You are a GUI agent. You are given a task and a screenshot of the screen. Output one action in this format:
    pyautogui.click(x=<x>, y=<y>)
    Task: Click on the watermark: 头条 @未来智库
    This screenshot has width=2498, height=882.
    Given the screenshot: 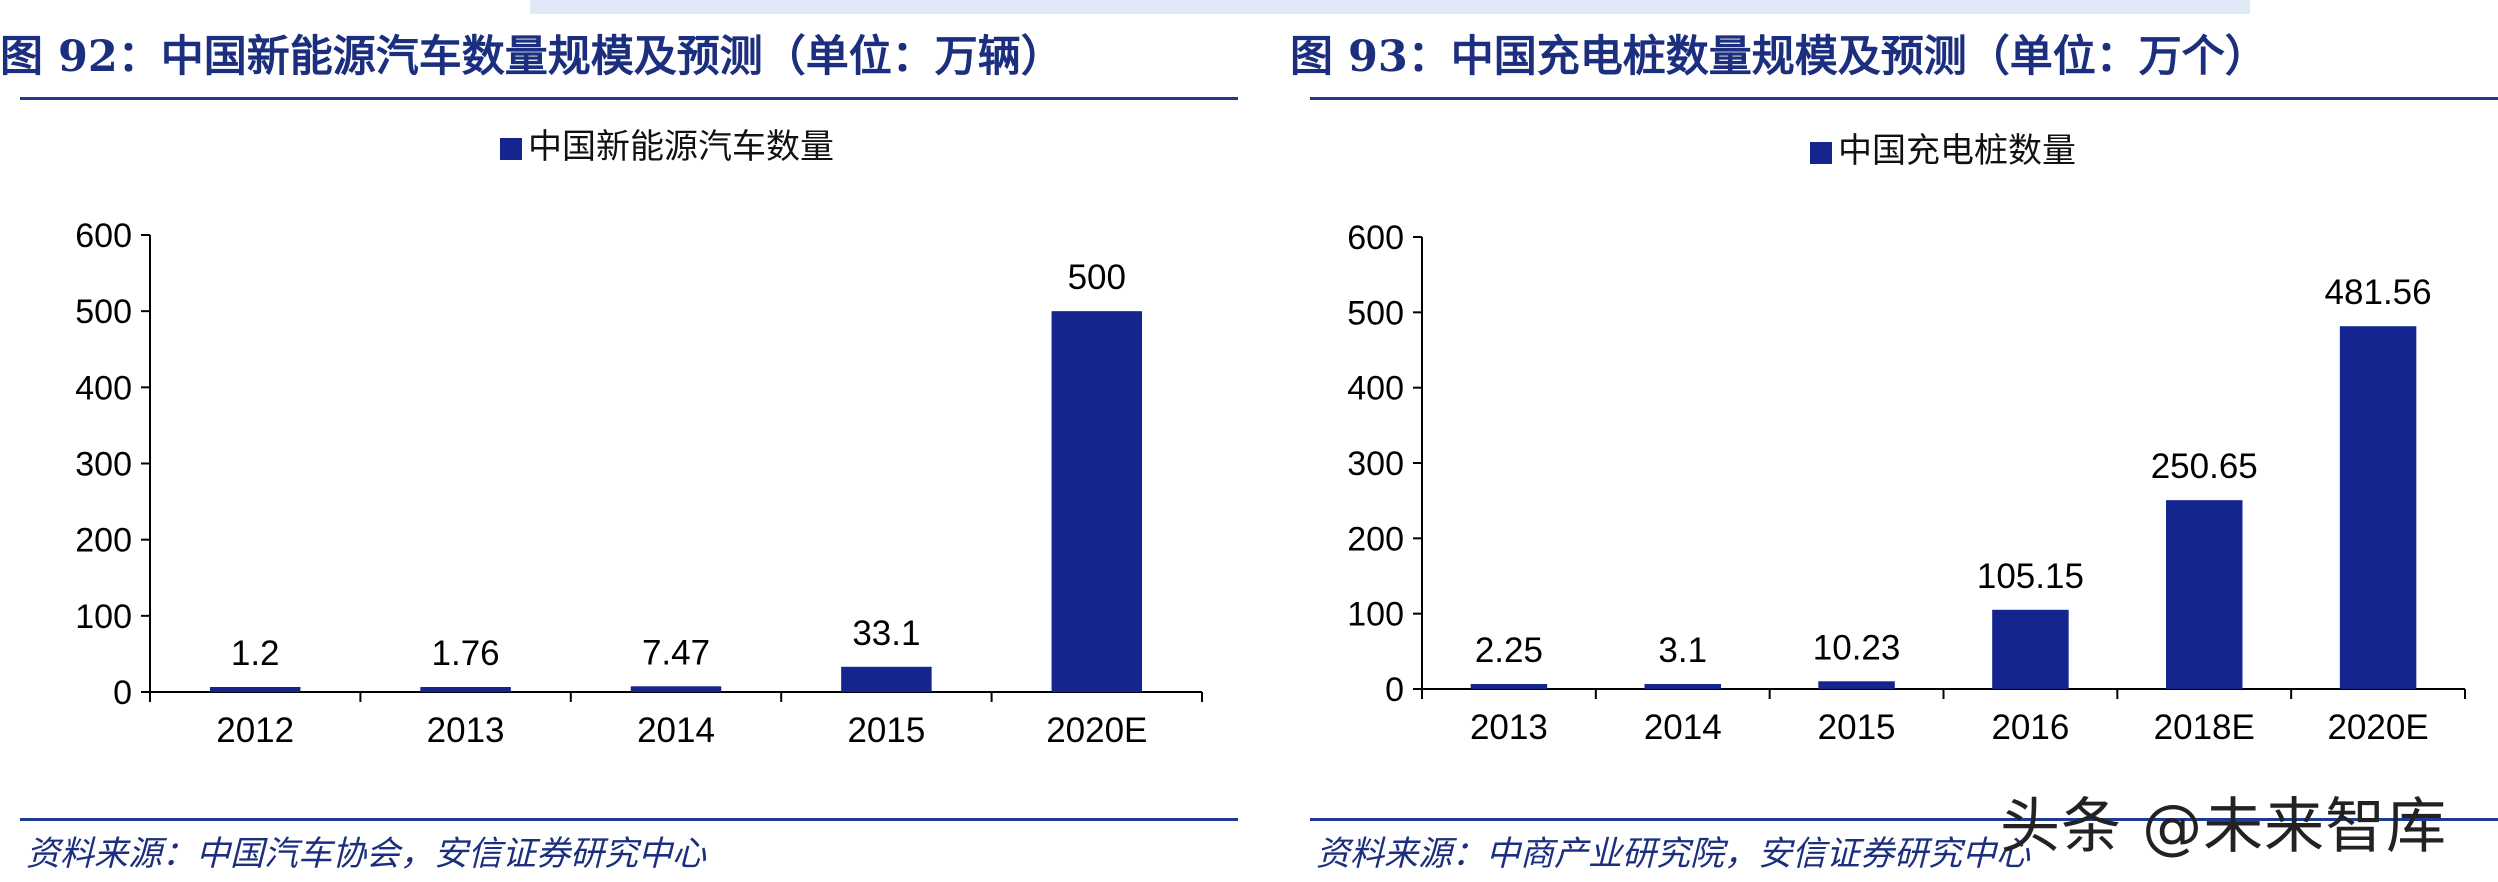 What is the action you would take?
    pyautogui.click(x=2224, y=827)
    